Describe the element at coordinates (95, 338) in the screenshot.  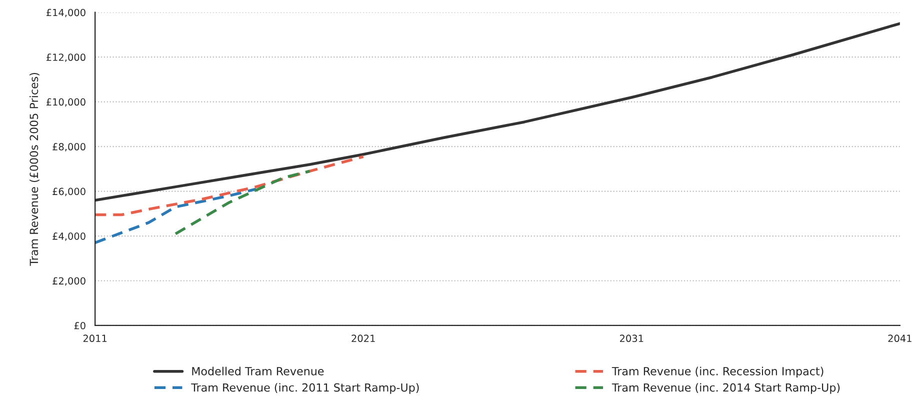
I see `x-tick-label: 2011` at that location.